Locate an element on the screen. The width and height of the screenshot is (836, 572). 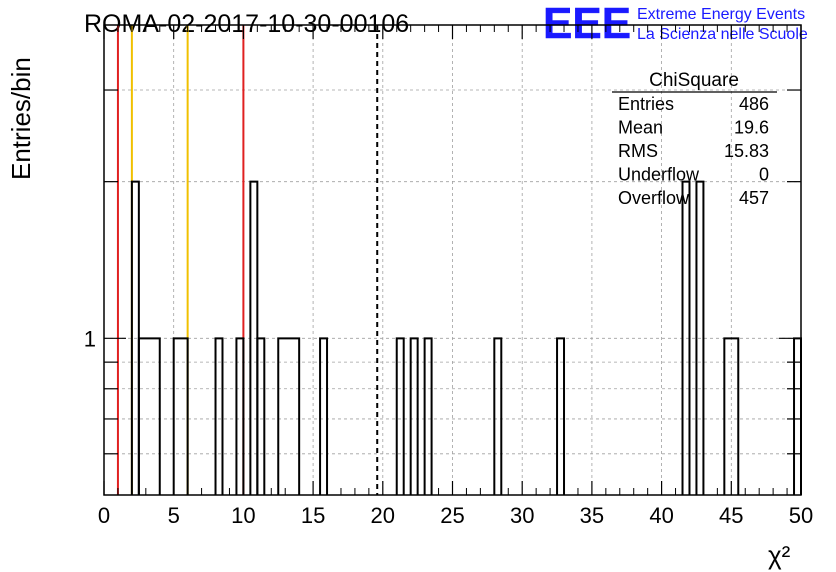
x-tick-labels: 0 5 10 15 20 25 30 35 40 45 50 is located at coordinates (455, 515).